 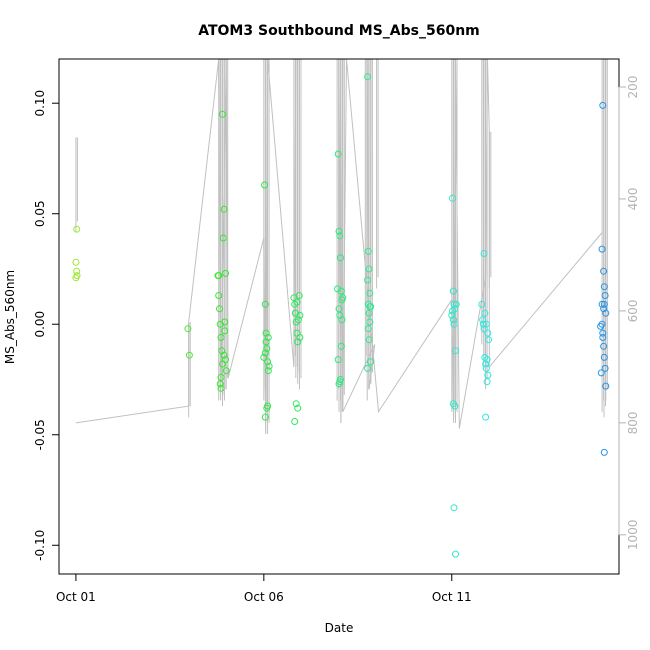 I want to click on right-tick-label: 200, so click(x=633, y=87).